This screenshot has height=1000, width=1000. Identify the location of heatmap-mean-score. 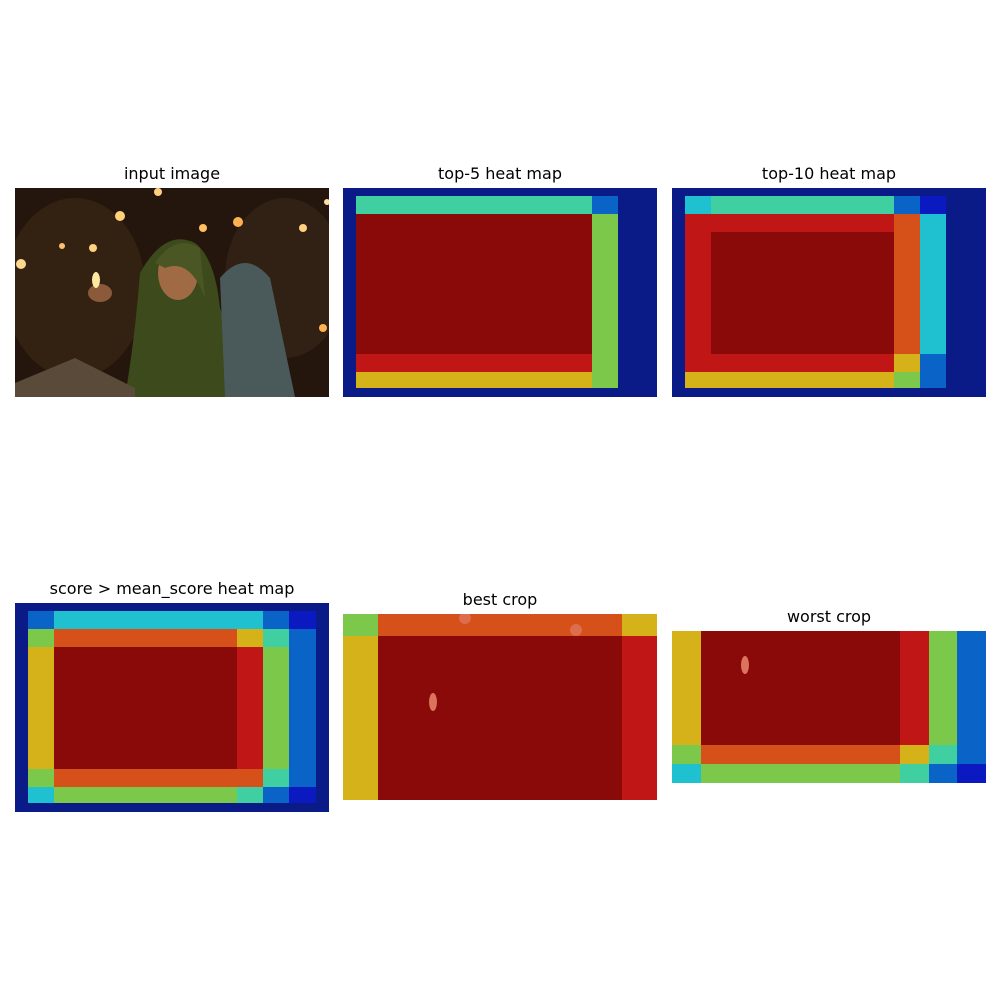
(172, 707).